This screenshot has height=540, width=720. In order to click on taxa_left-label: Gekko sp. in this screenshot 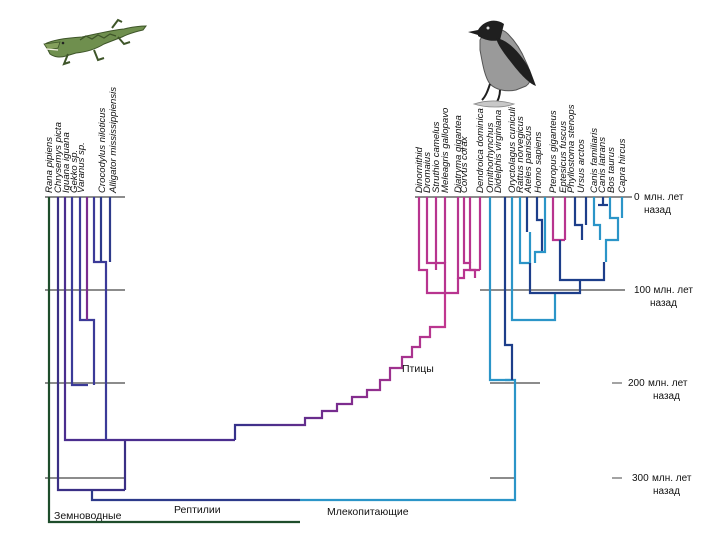, I will do `click(74, 171)`.